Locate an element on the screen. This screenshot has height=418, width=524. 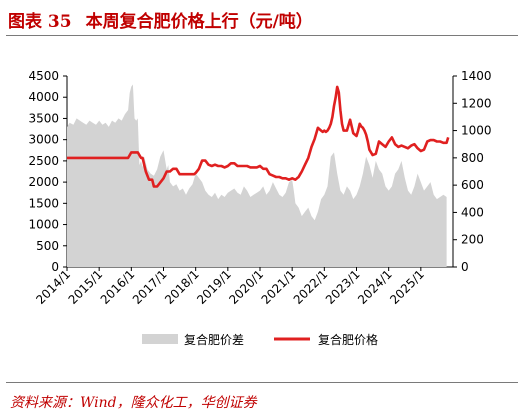
y-left-tick-label: 4500 is located at coordinates (43, 76).